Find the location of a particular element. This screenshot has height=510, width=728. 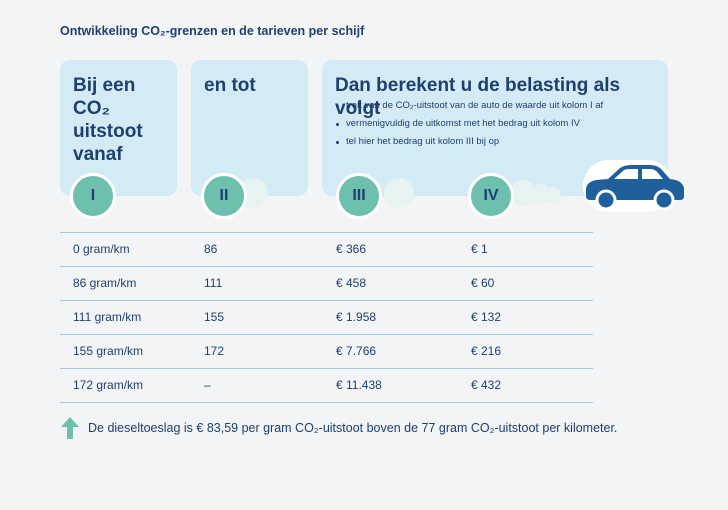

cell-from: 111 gram/km is located at coordinates (107, 317).